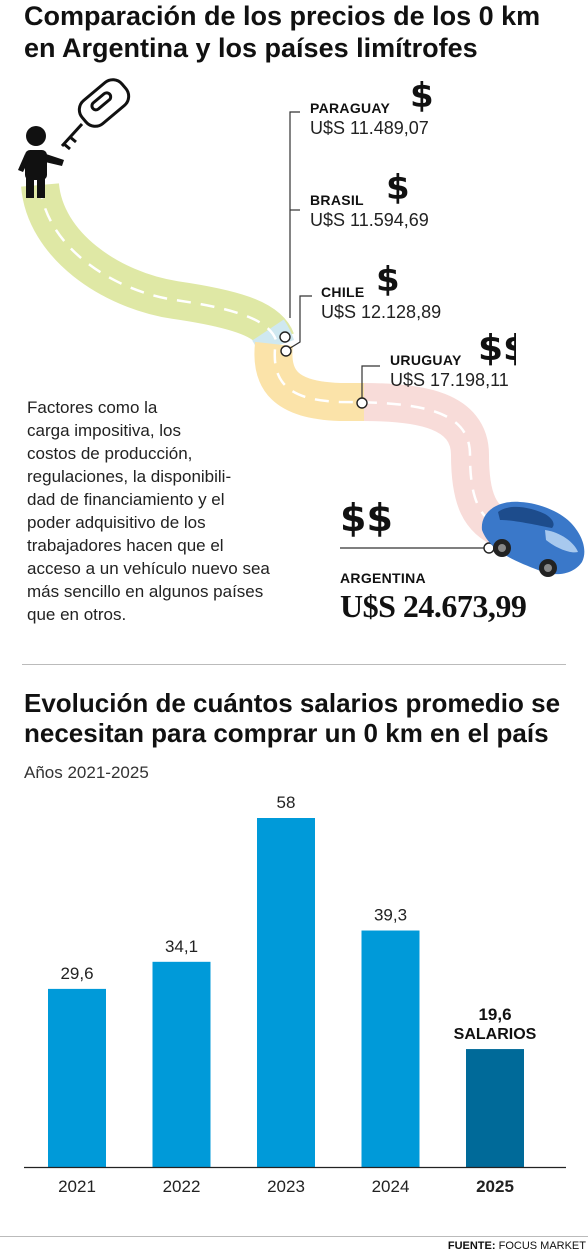 Image resolution: width=588 pixels, height=1260 pixels. Describe the element at coordinates (422, 96) in the screenshot. I see `dollar-icon-paraguay: $` at that location.